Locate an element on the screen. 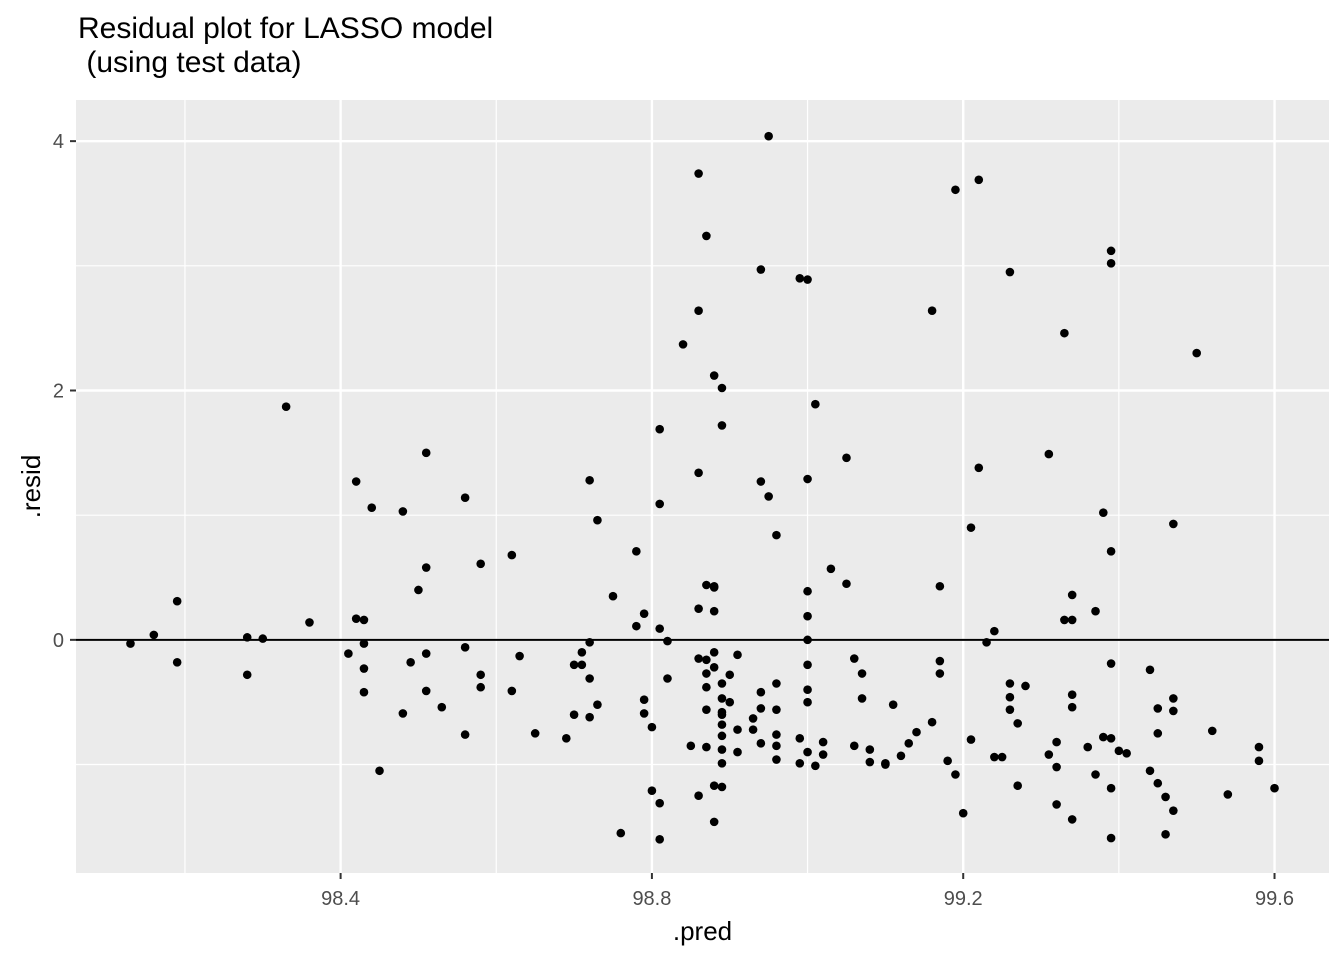  x-tick-label: 98.8 is located at coordinates (651, 899).